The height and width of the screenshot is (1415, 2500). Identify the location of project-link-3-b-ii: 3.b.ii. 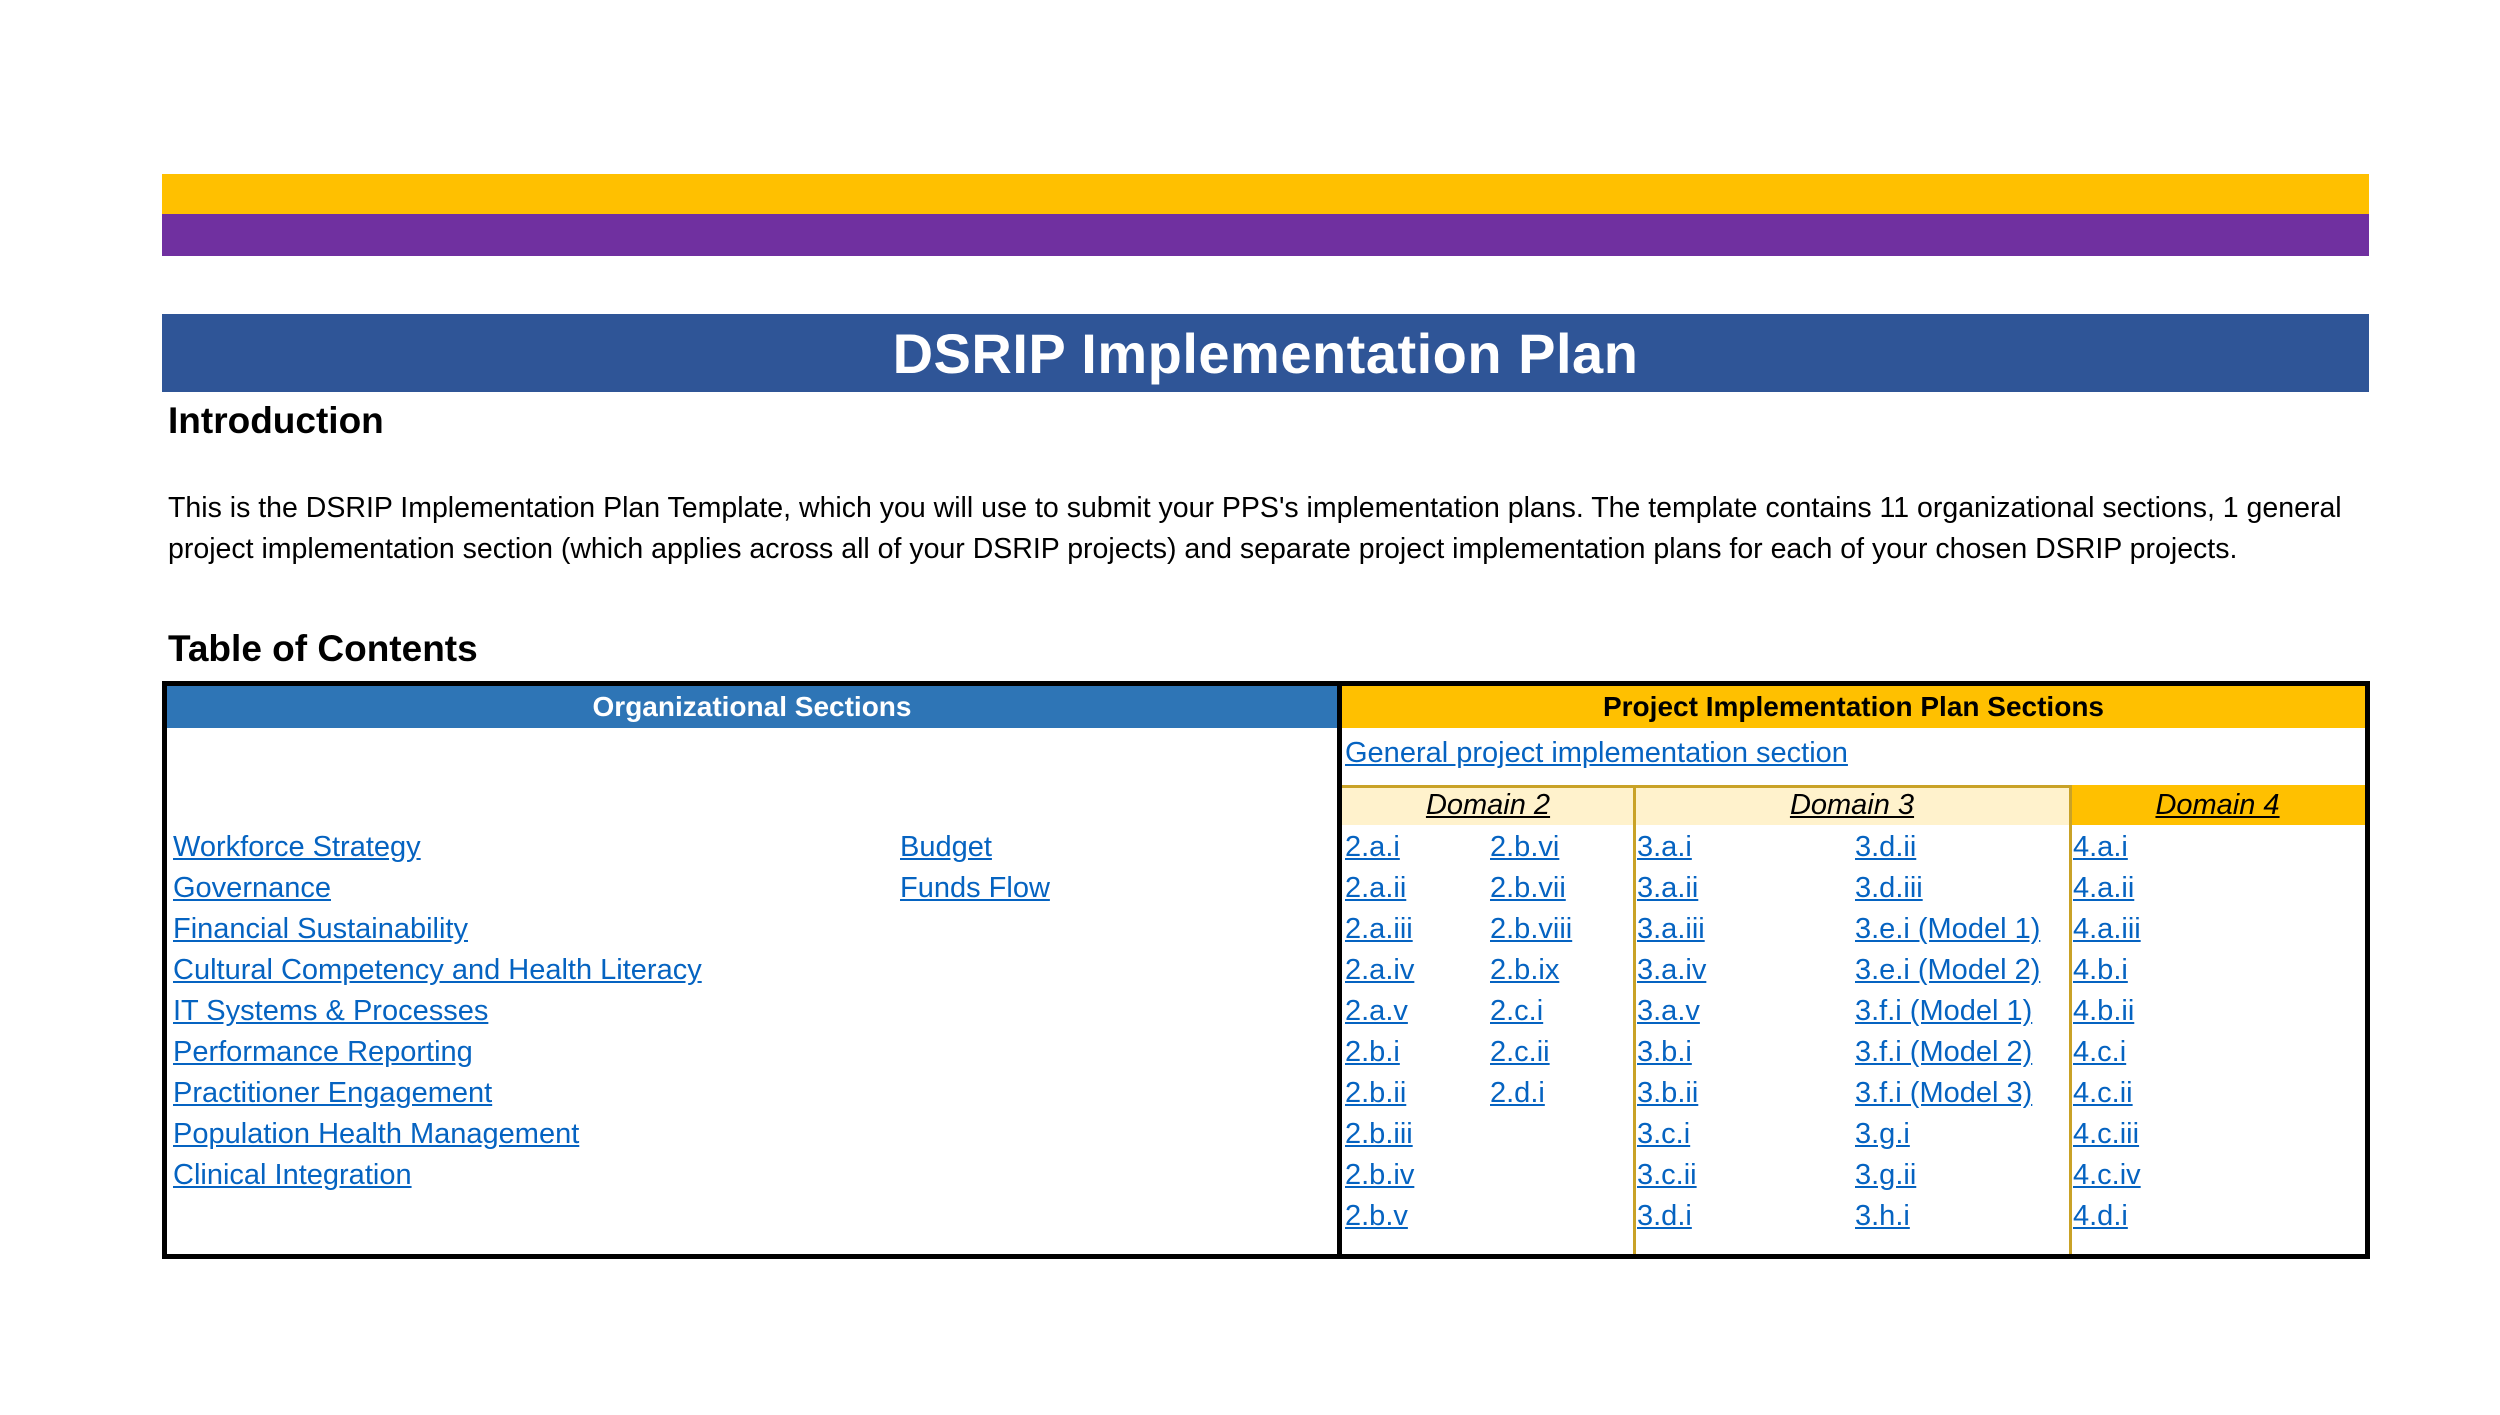
(1668, 1093).